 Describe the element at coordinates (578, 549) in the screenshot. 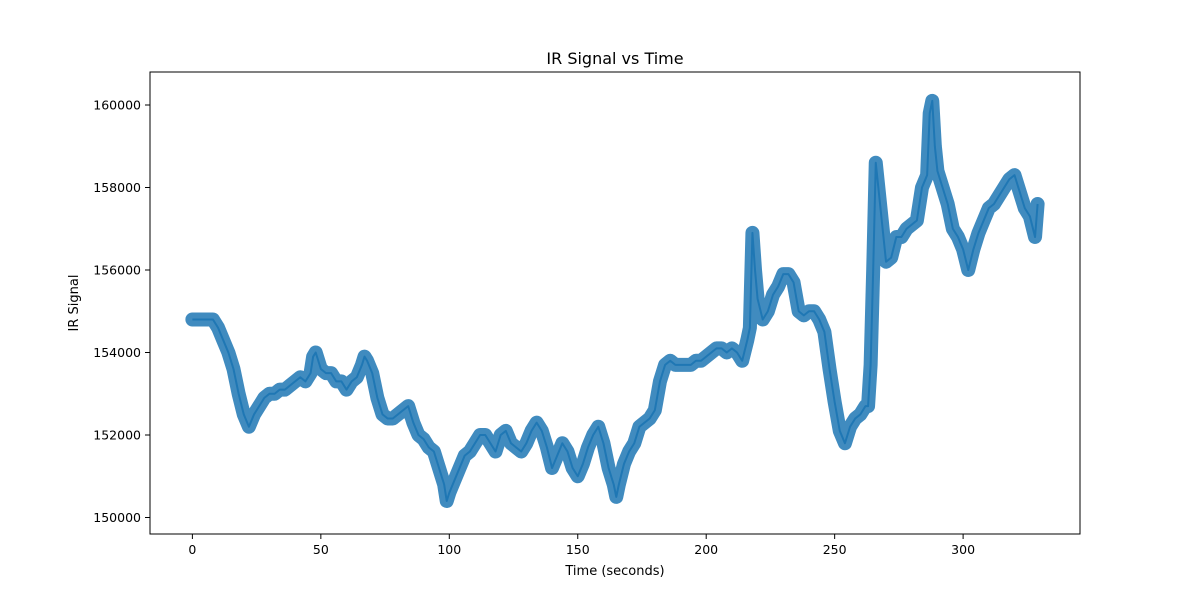

I see `x-tick-label: 150` at that location.